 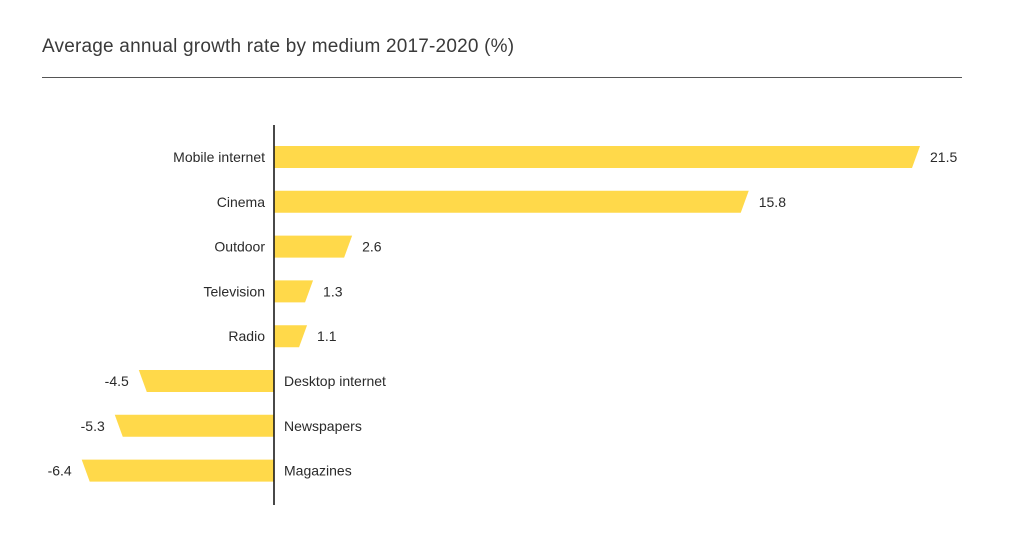 I want to click on bar-outdoor, so click(x=313, y=246).